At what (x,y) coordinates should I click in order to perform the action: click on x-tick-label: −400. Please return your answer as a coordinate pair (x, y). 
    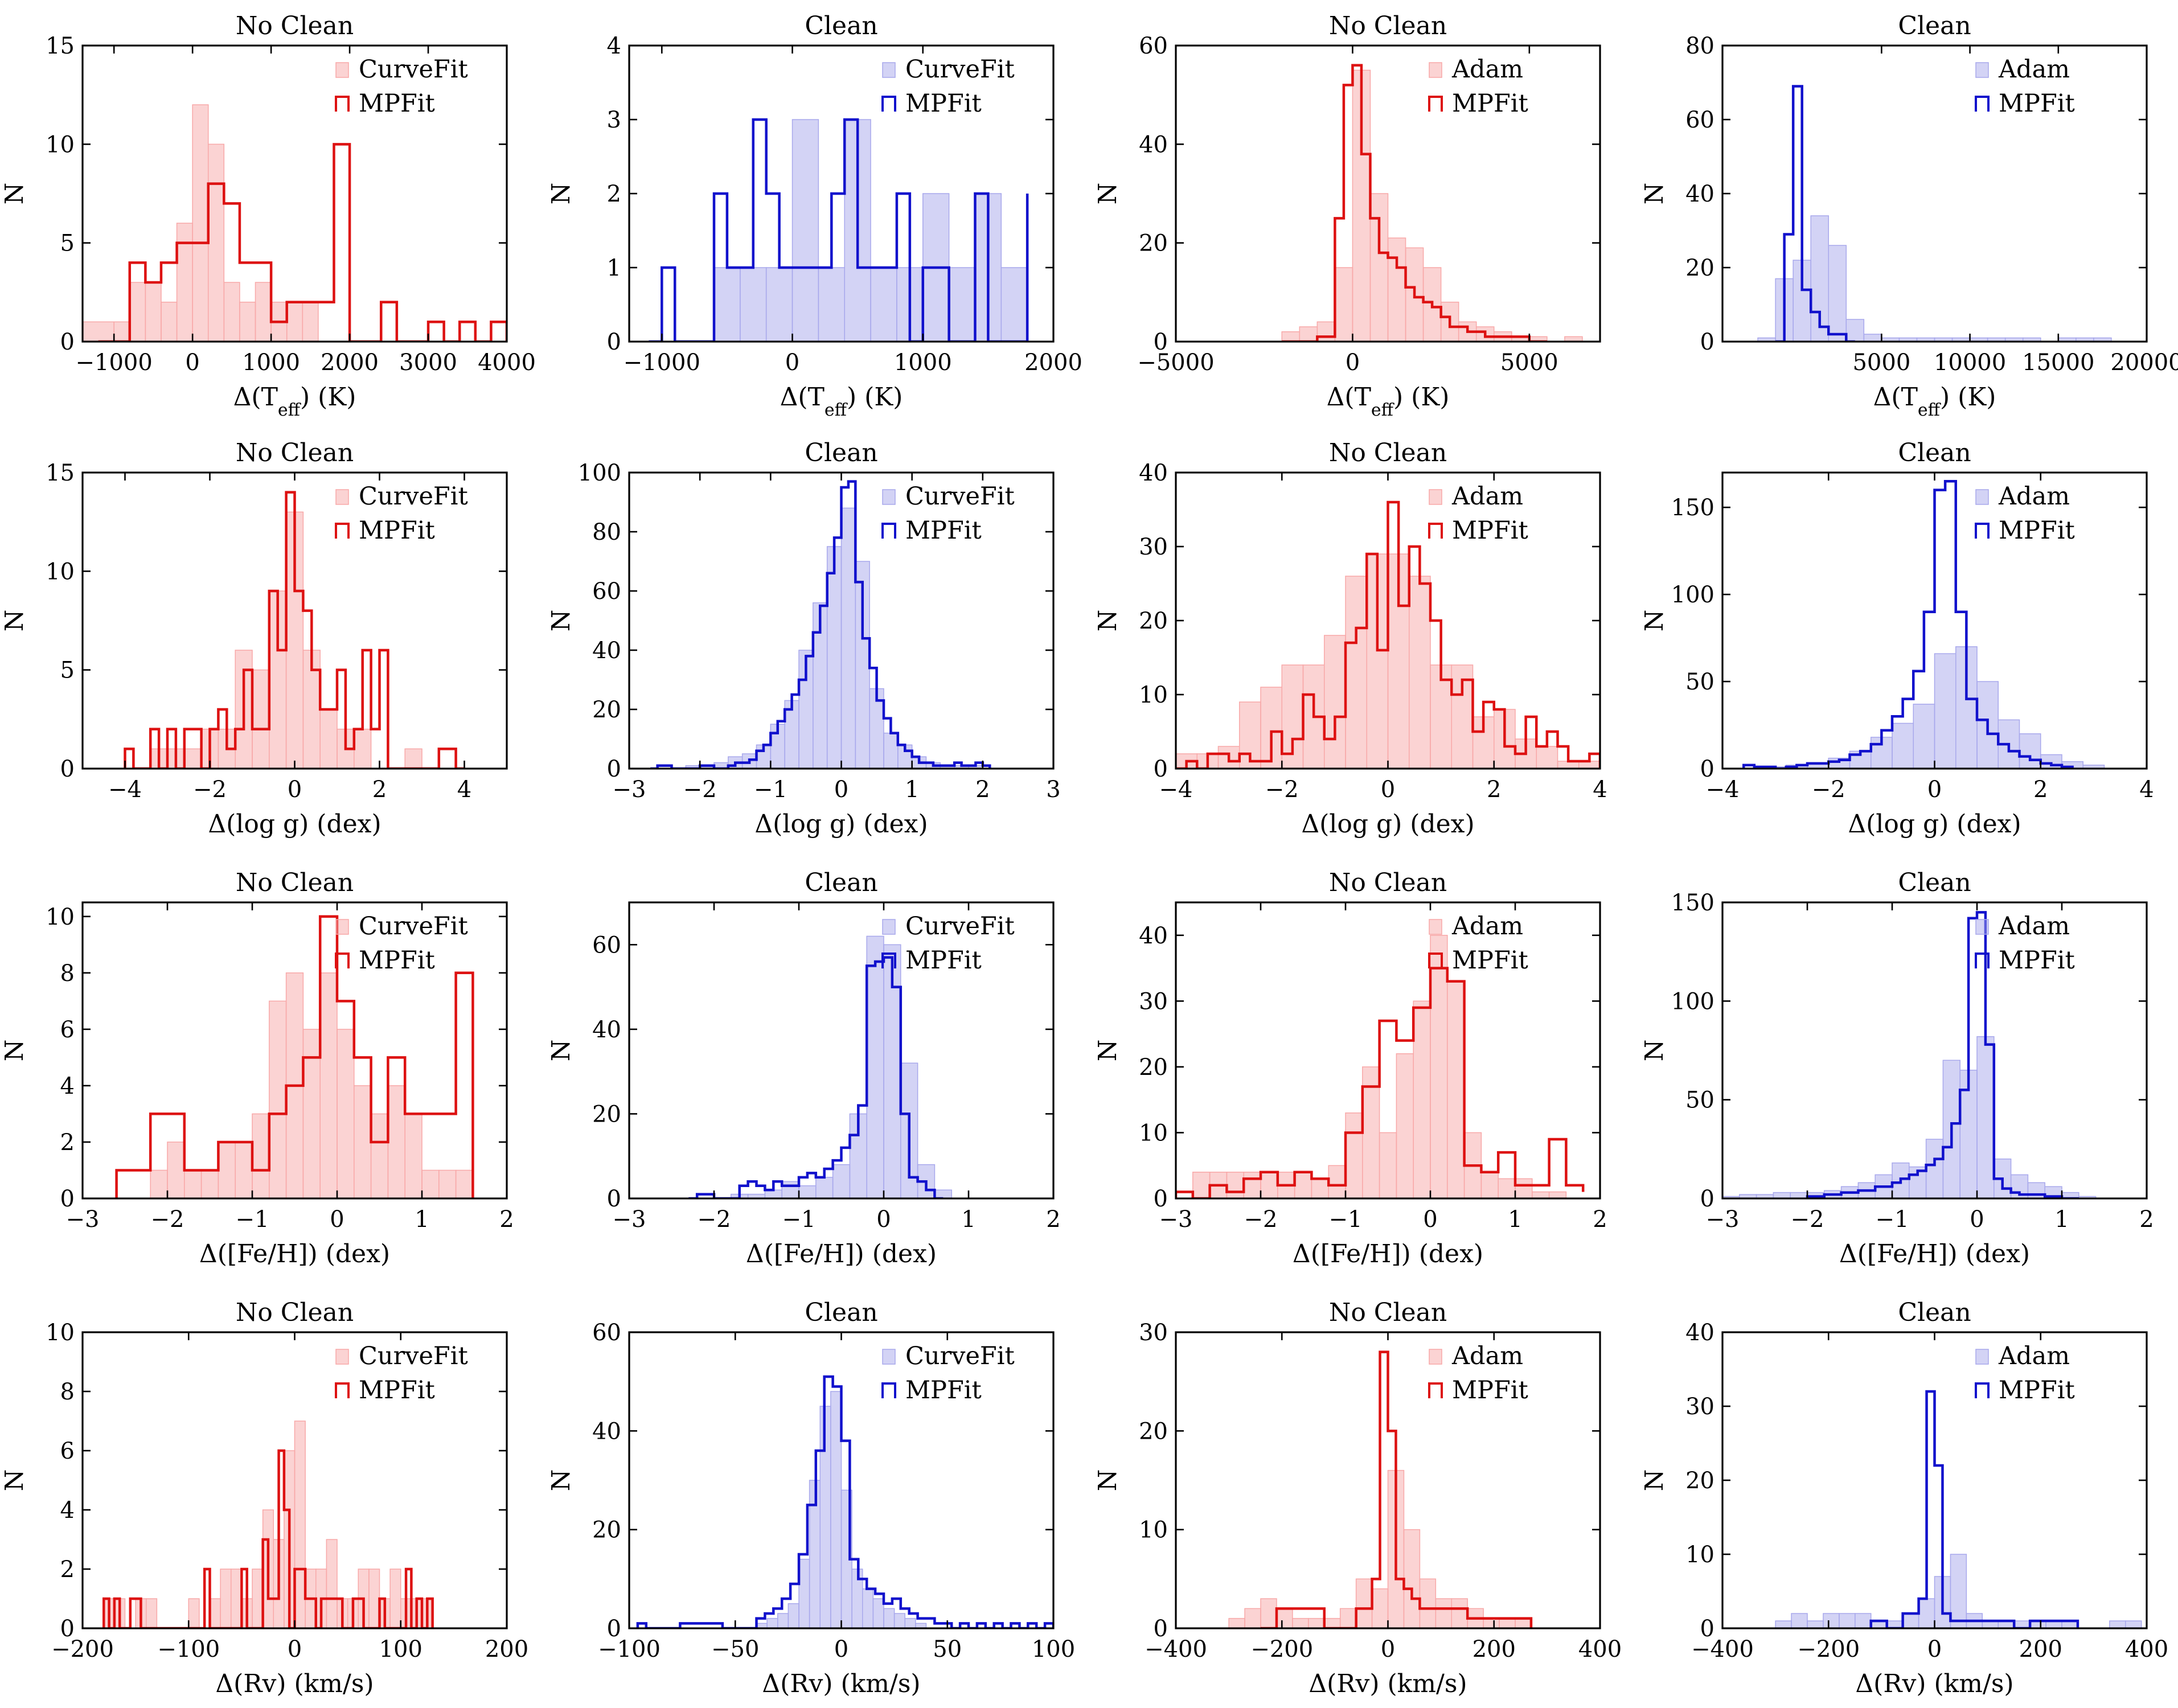
    Looking at the image, I should click on (1722, 1649).